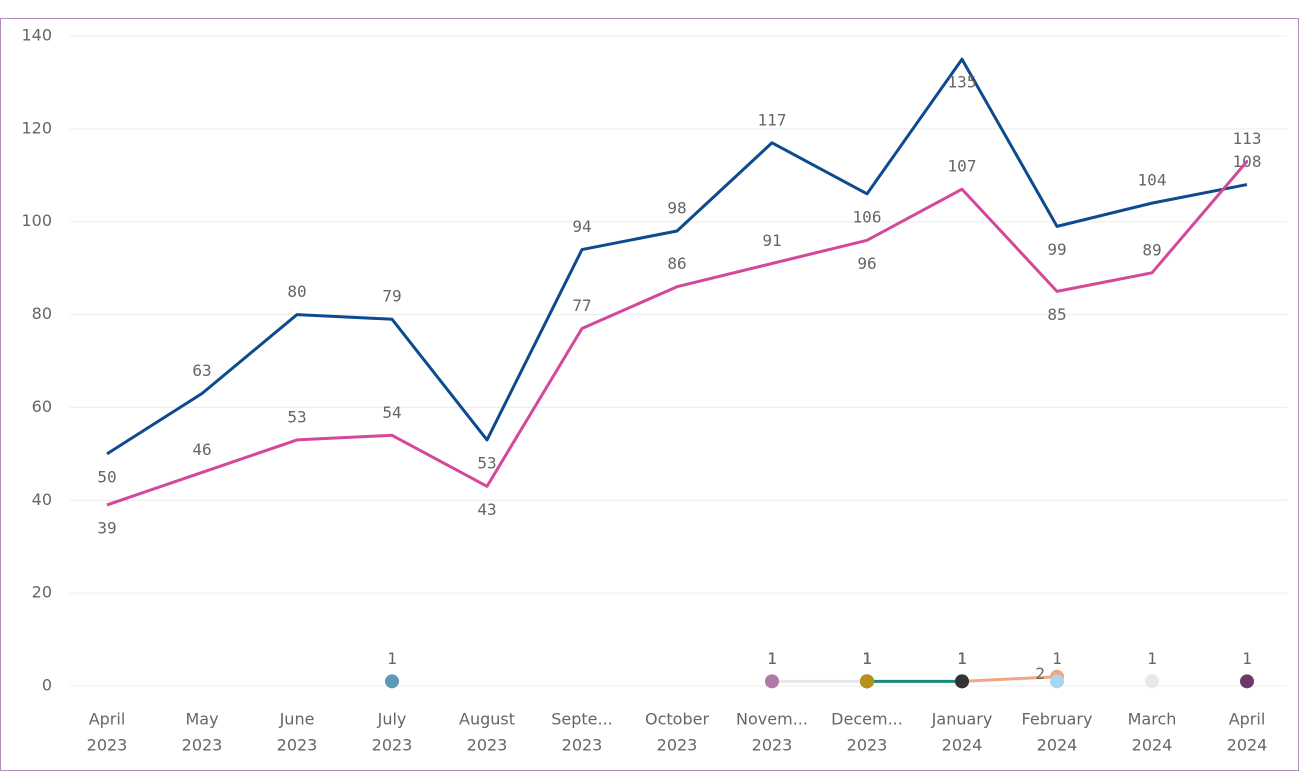  I want to click on data-label: 94, so click(581, 226).